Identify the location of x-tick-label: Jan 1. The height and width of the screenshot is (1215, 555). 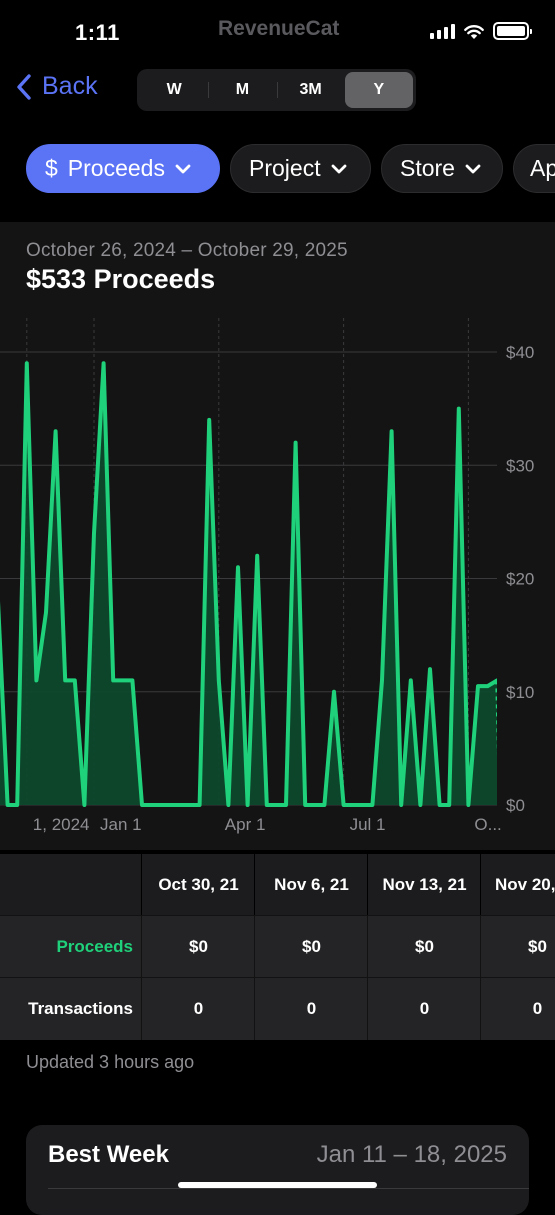
(121, 824).